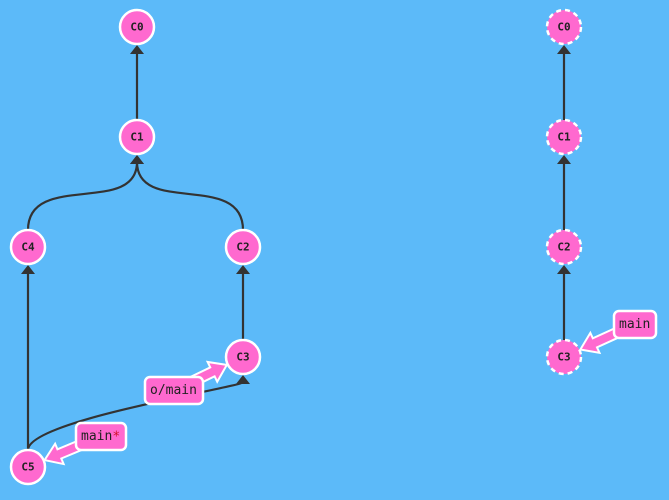  I want to click on head-marker: *, so click(116, 436).